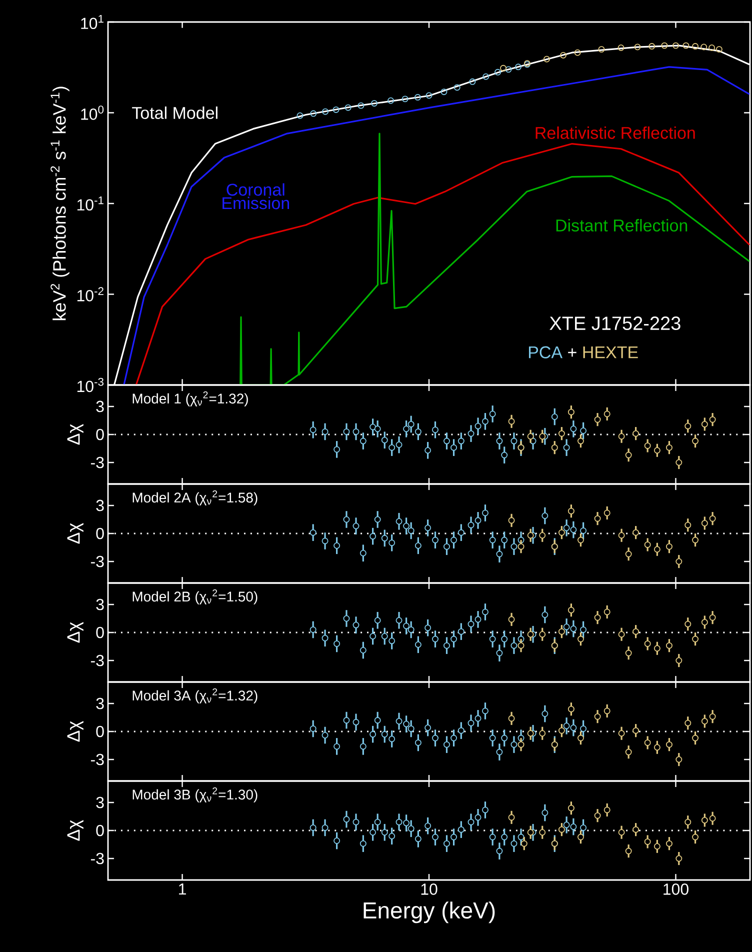 This screenshot has width=752, height=952. What do you see at coordinates (615, 132) in the screenshot?
I see `series-label: Relativistic Reflection` at bounding box center [615, 132].